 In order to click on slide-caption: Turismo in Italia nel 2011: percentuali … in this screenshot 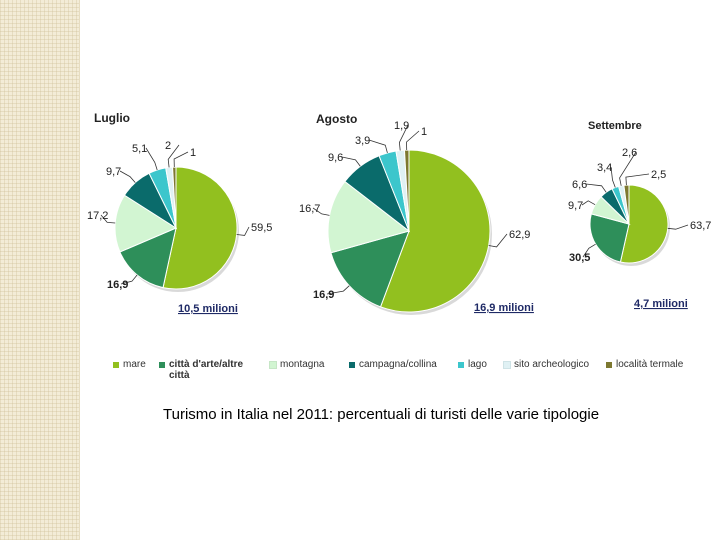, I will do `click(381, 414)`.